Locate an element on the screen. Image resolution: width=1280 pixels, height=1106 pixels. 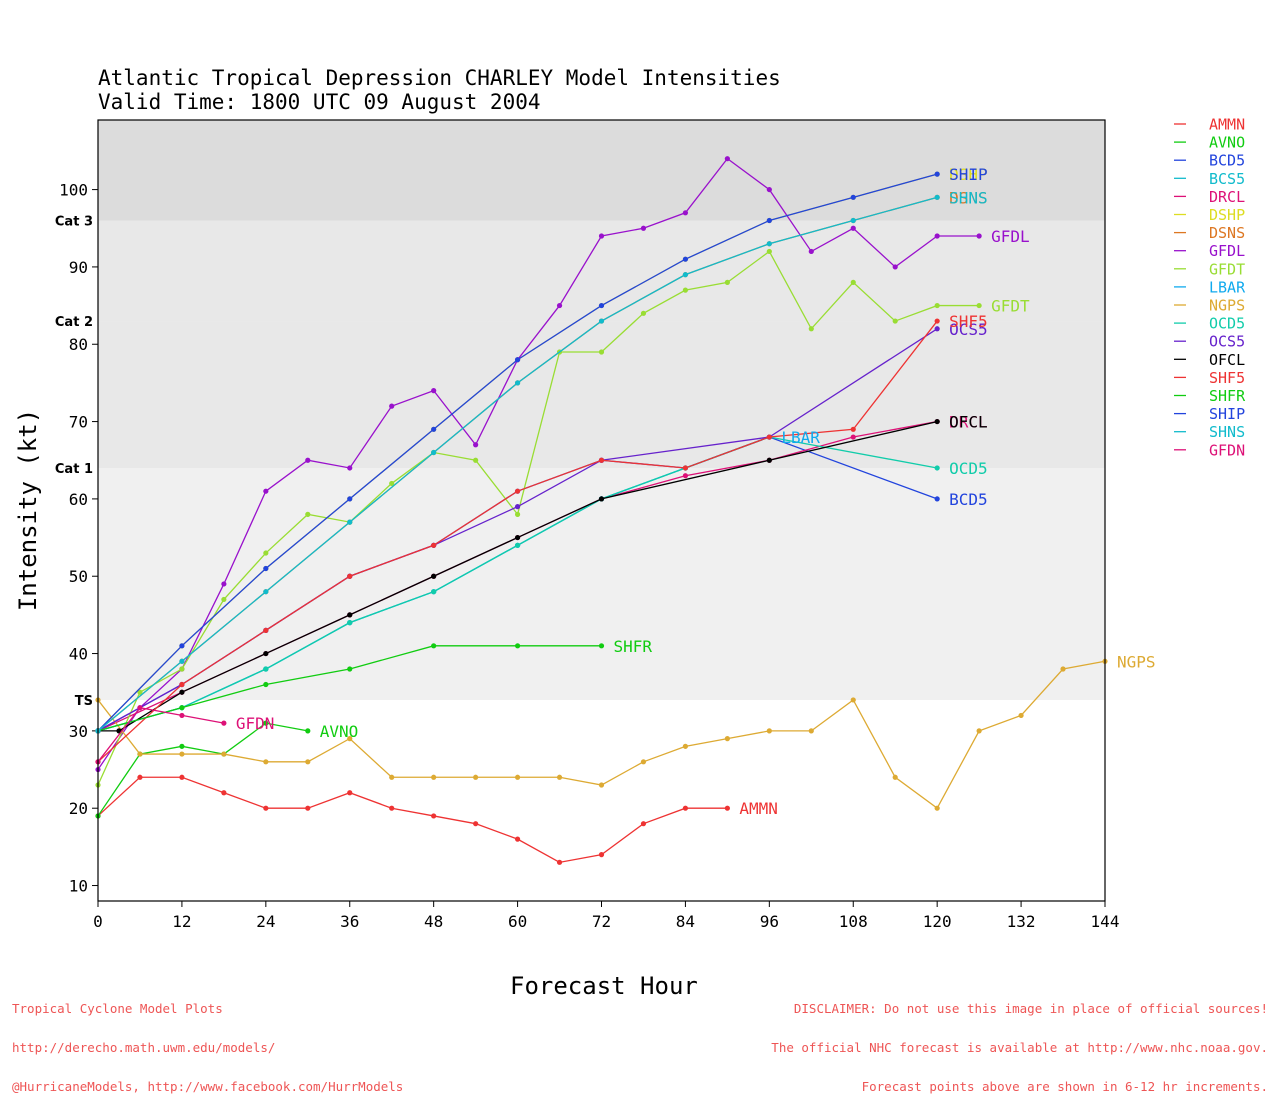
category-label: TS is located at coordinates (84, 701).